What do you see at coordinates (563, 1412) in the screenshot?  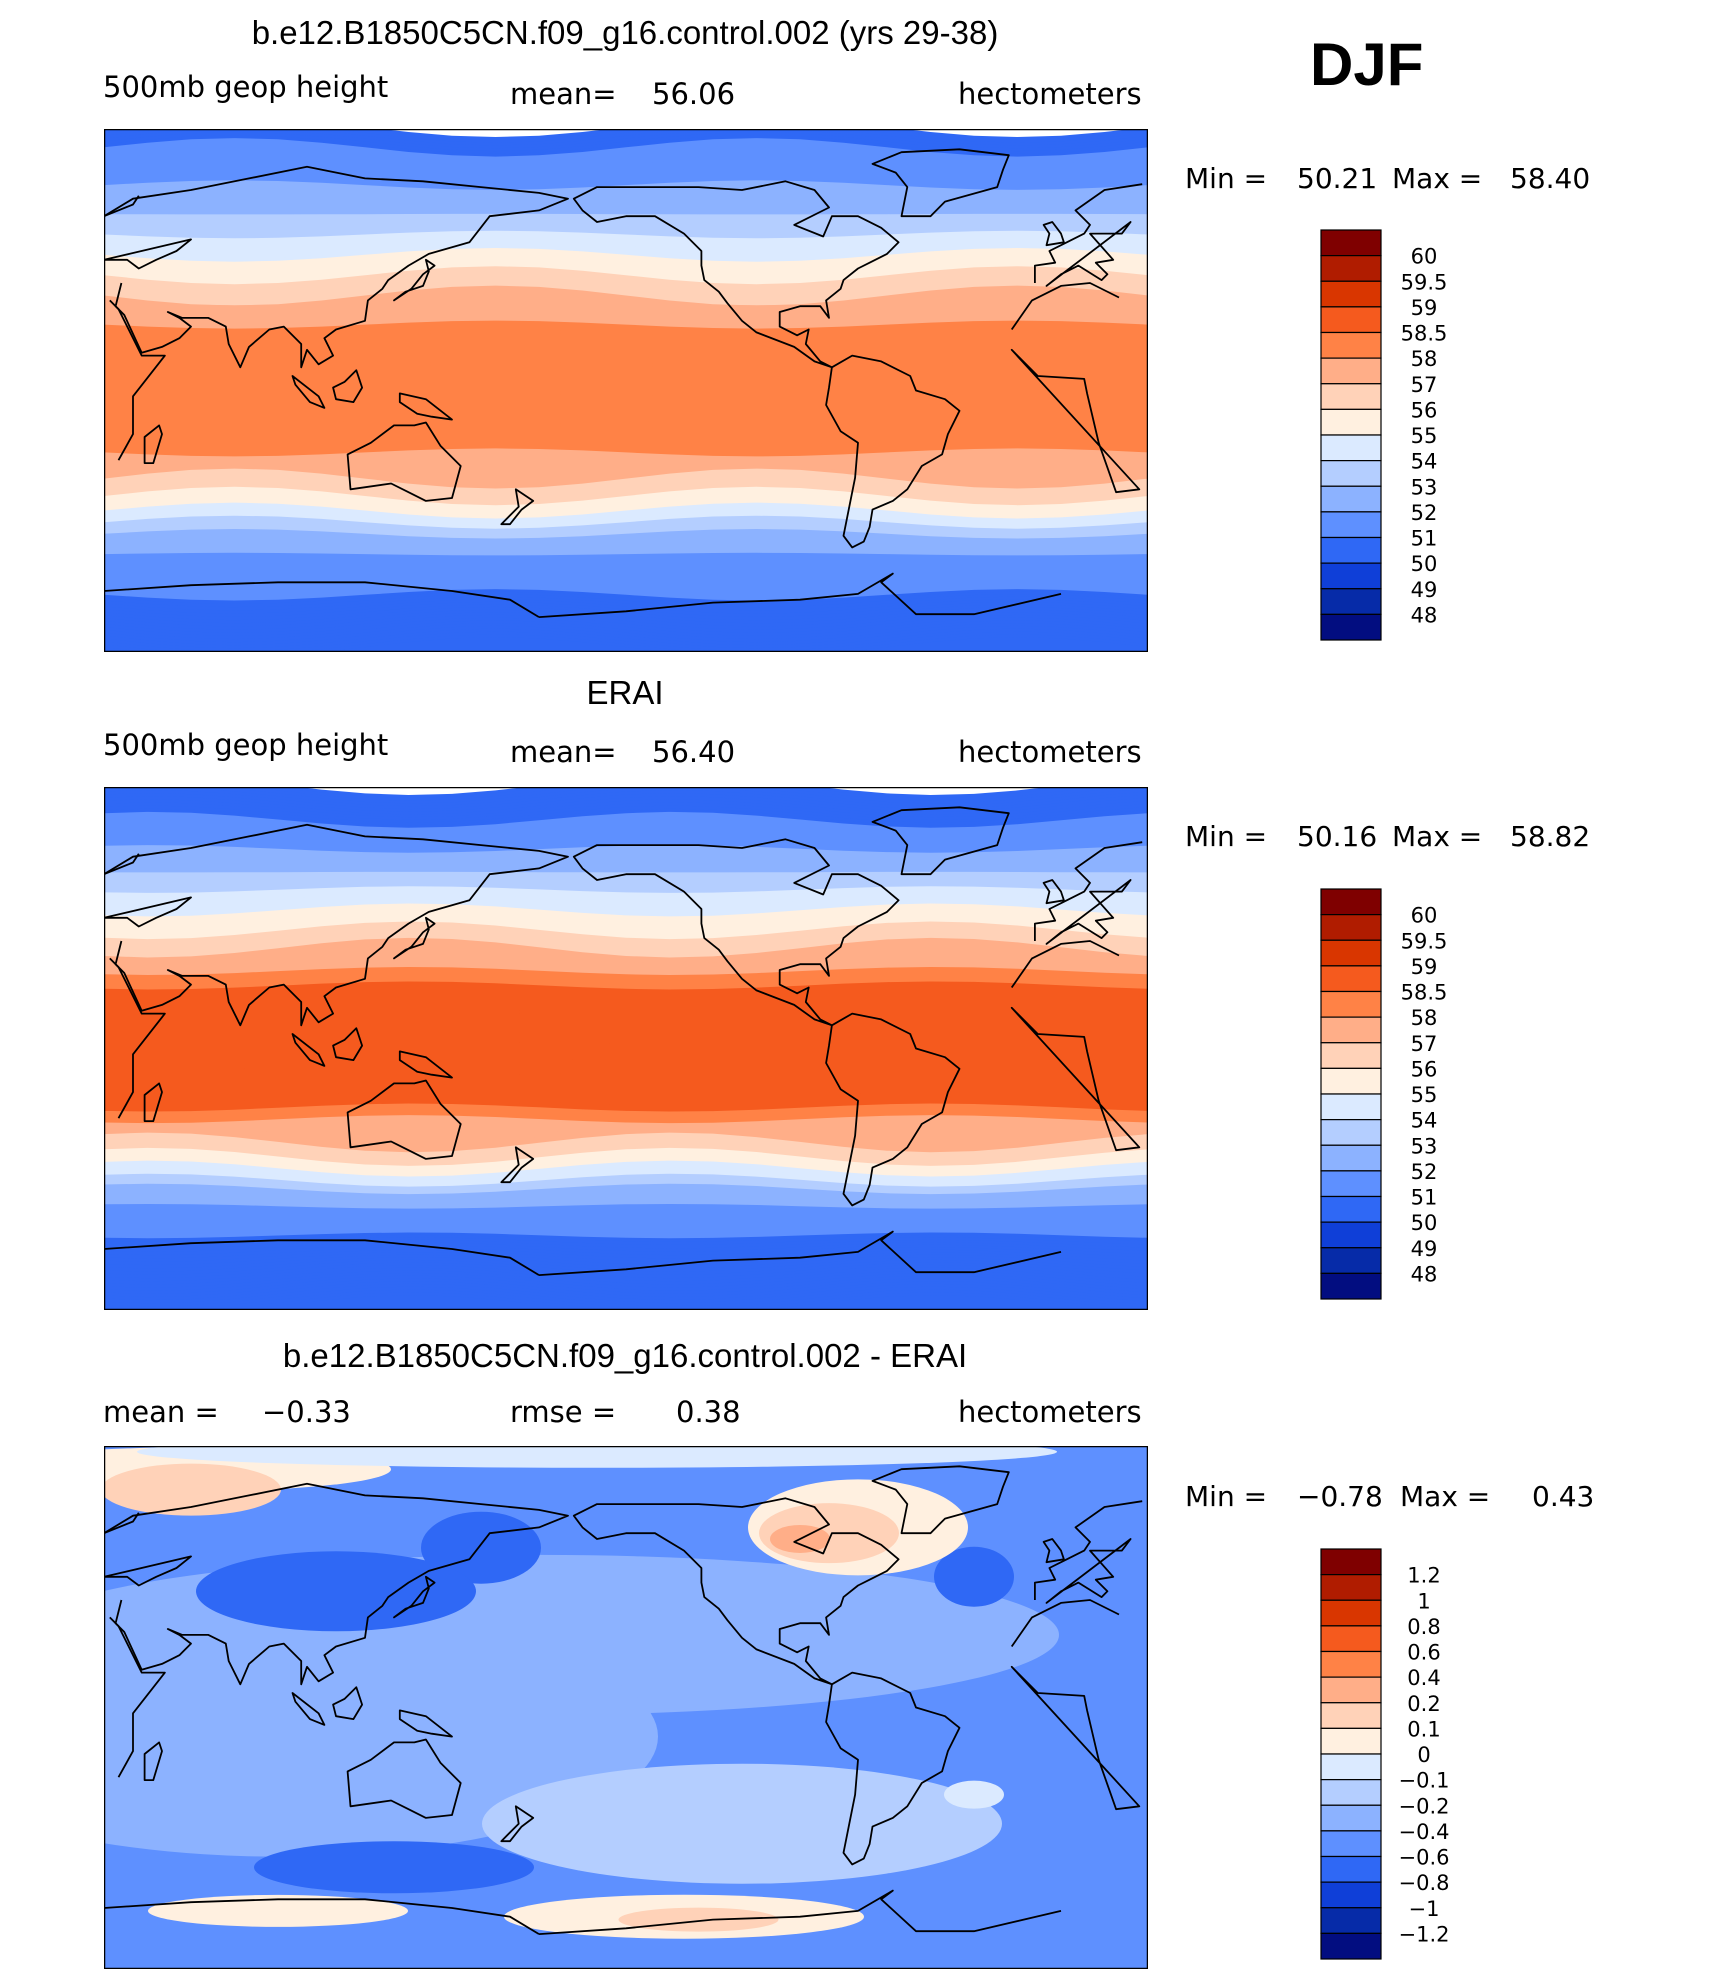 I see `panel3-rmse-label: rmse =` at bounding box center [563, 1412].